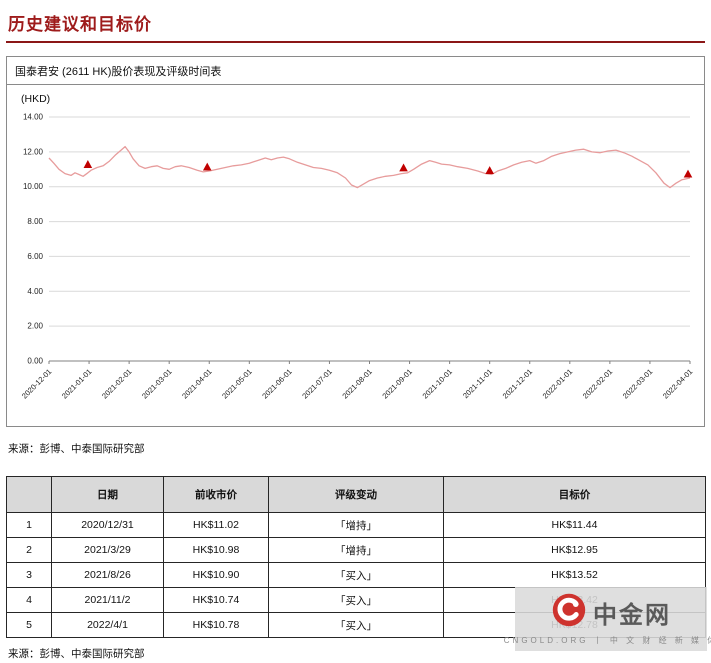 This screenshot has width=711, height=663. I want to click on target-price-cell: HK$11.44, so click(574, 525).